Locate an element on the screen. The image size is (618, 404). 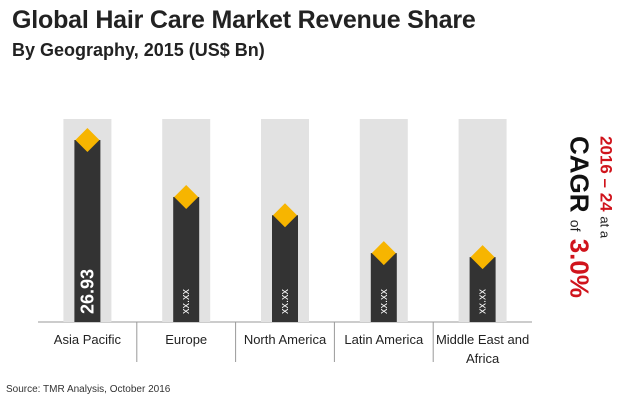
category-label: Asia Pacific is located at coordinates (88, 339).